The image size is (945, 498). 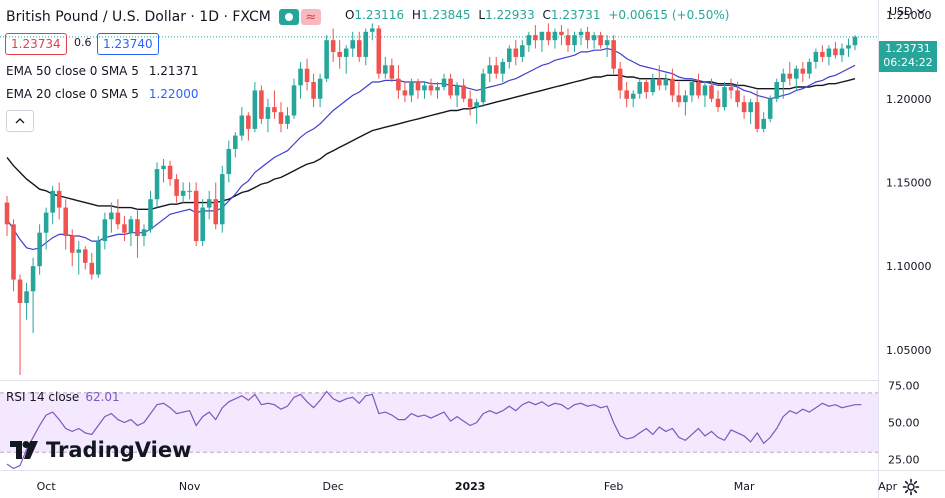 What do you see at coordinates (190, 486) in the screenshot?
I see `time-tick-label: Nov` at bounding box center [190, 486].